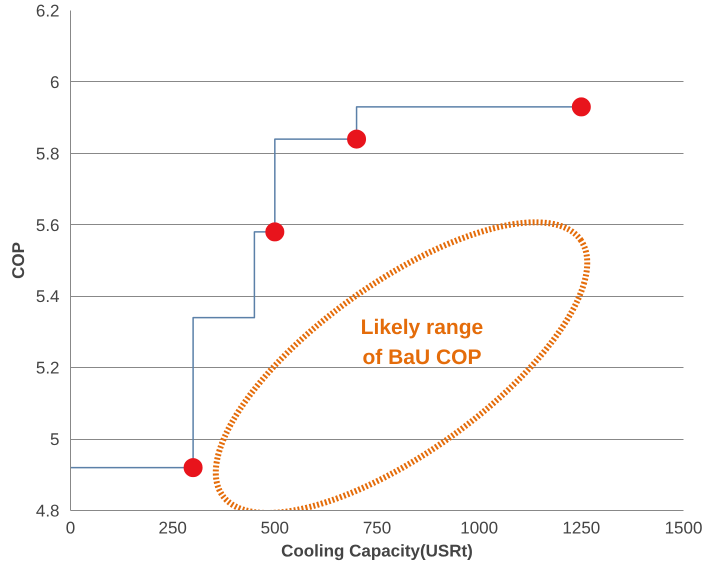 This screenshot has height=580, width=723. I want to click on x-tick-label: 1500, so click(683, 528).